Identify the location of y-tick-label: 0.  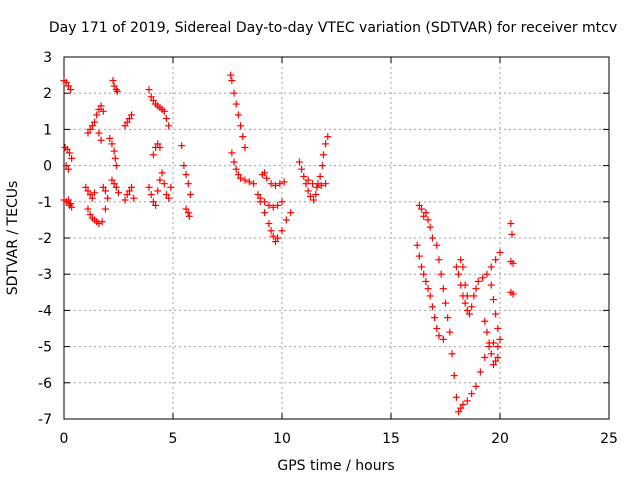
(47, 167).